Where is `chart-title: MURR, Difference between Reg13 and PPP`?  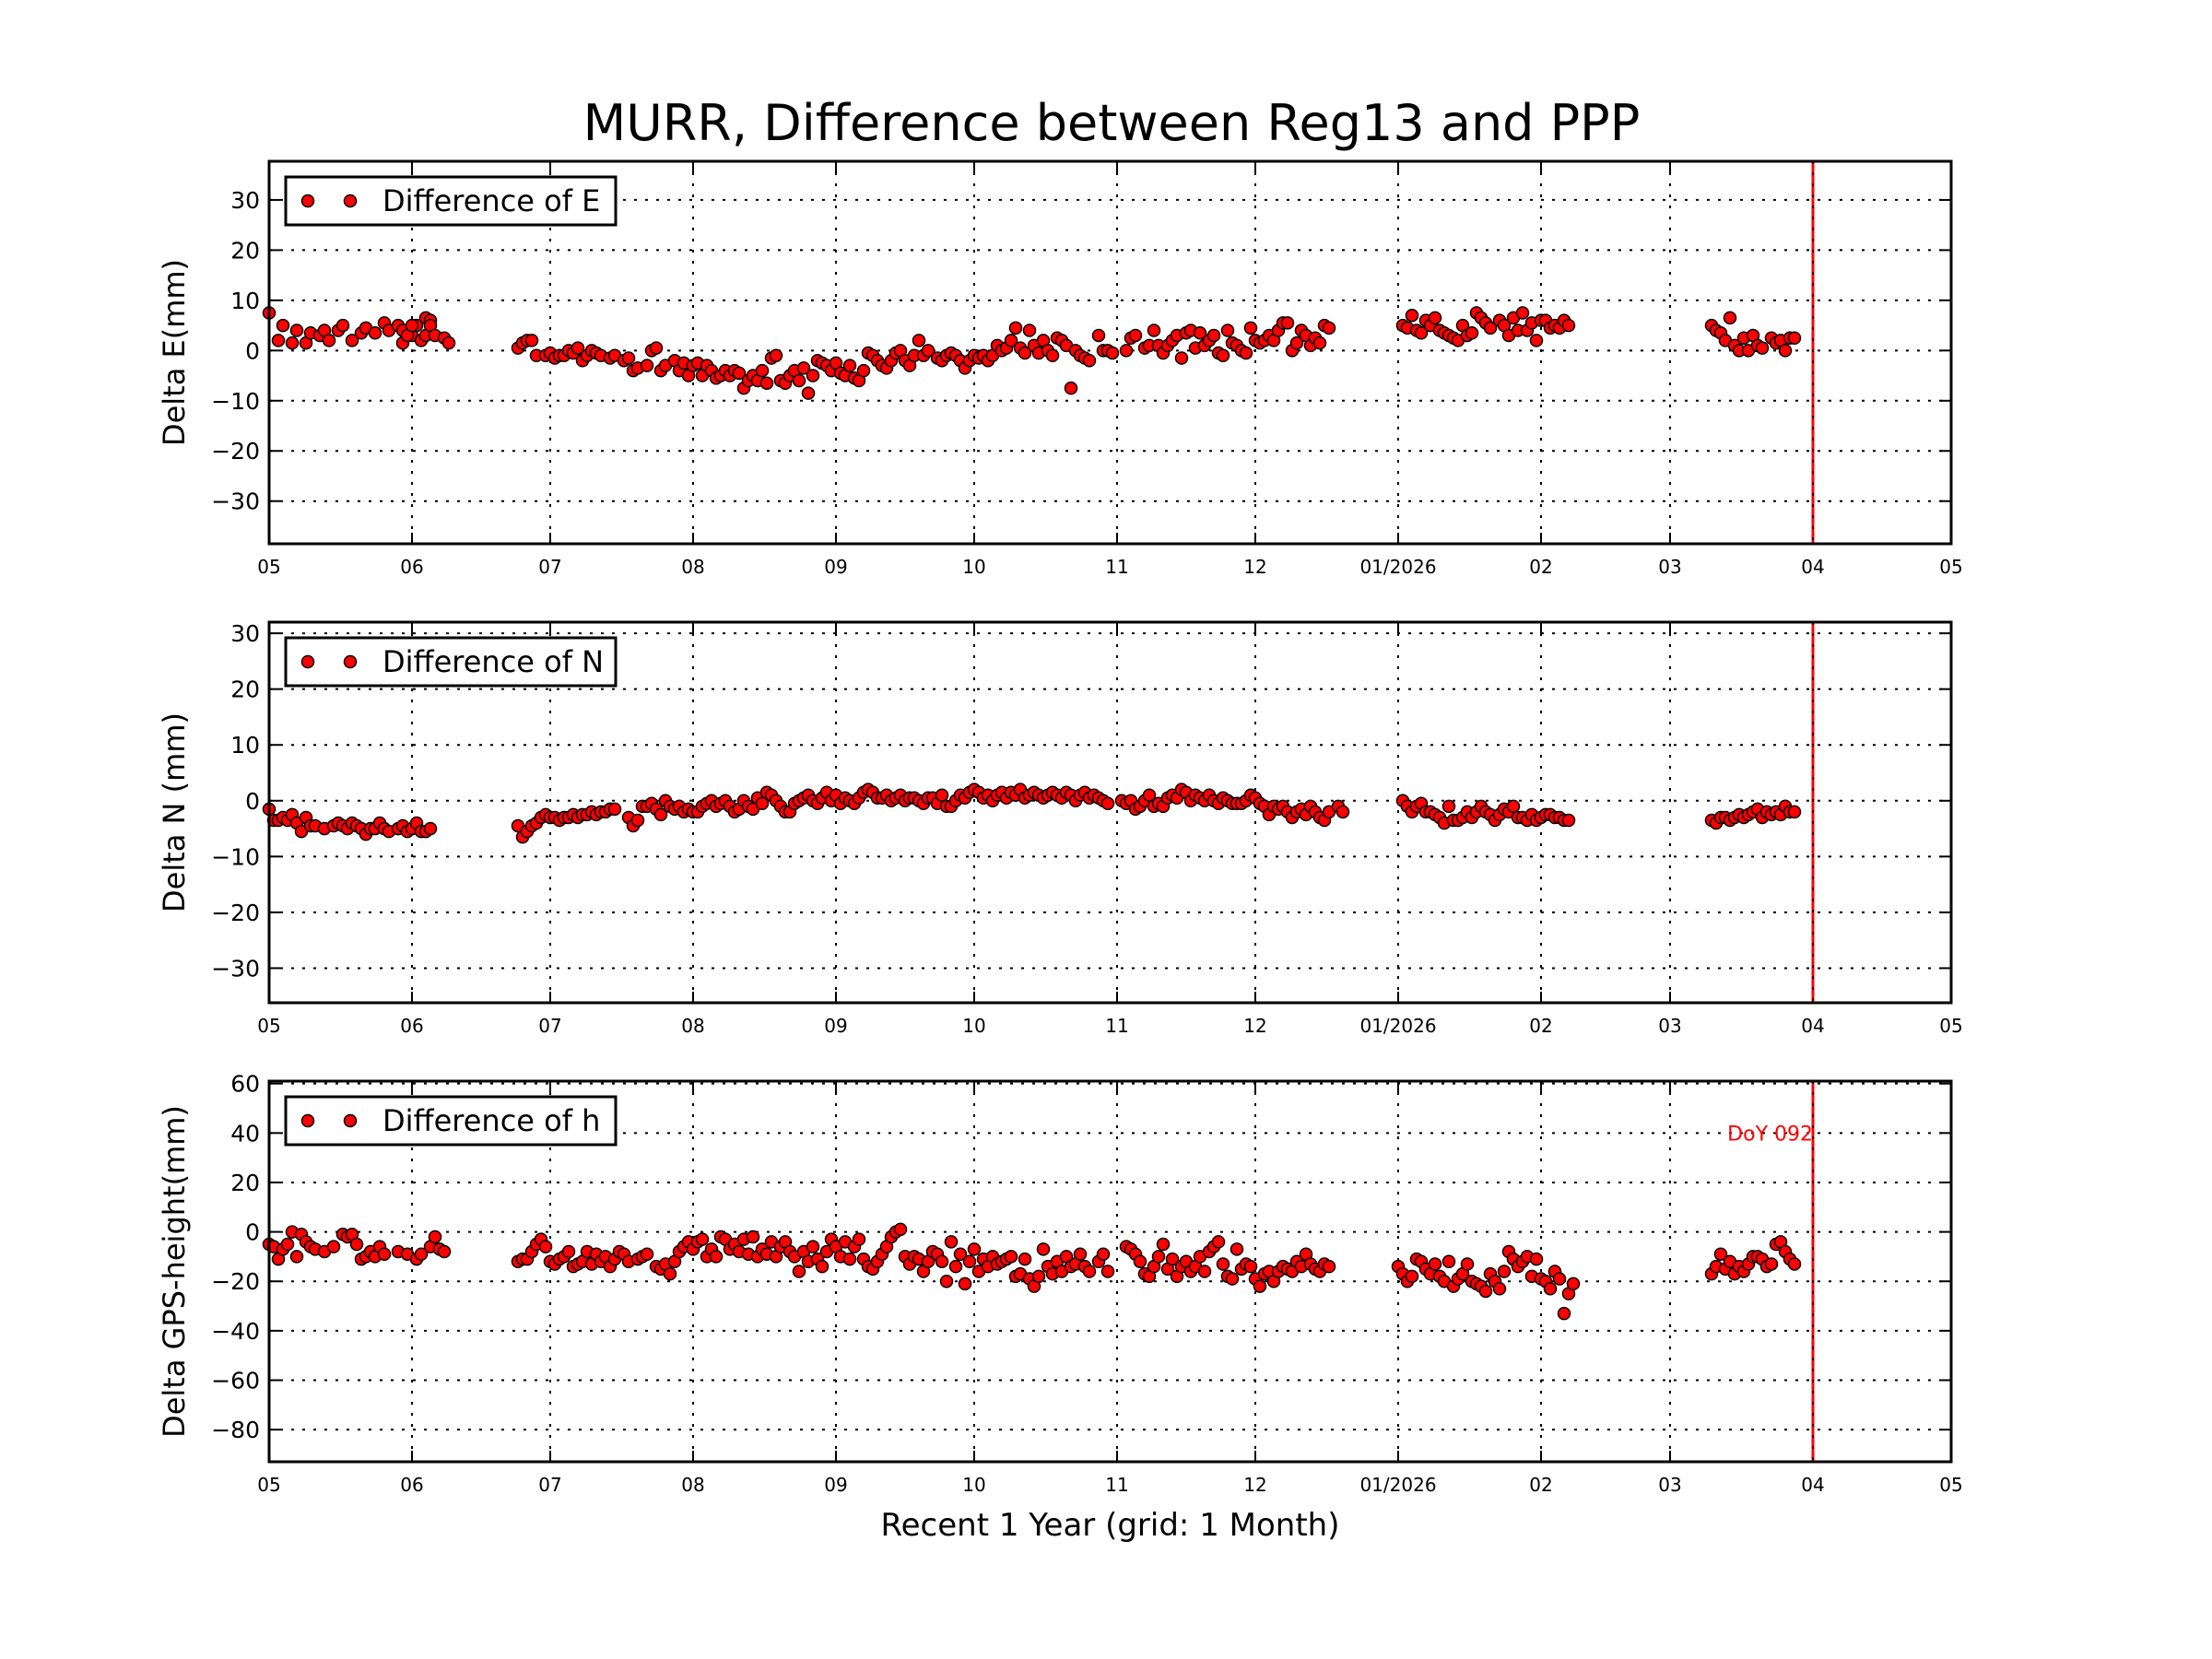 chart-title: MURR, Difference between Reg13 and PPP is located at coordinates (1112, 123).